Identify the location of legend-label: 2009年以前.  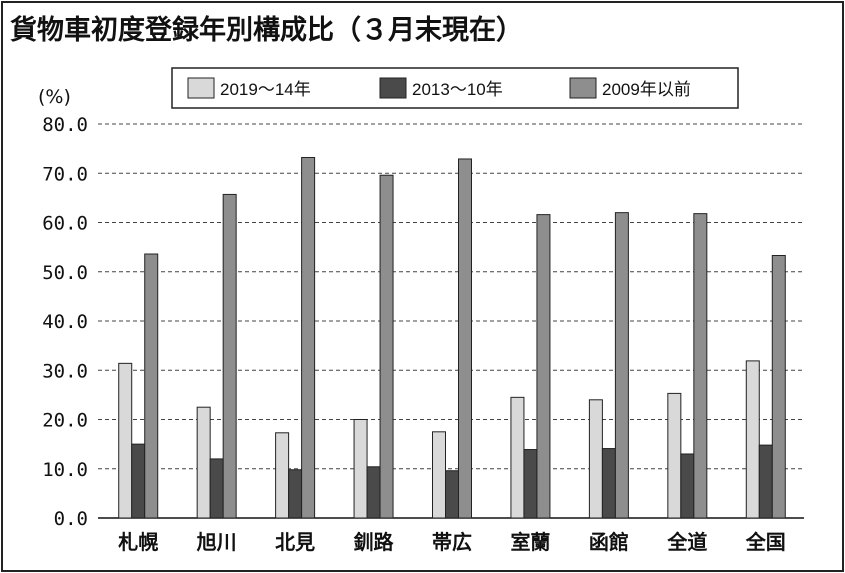
(646, 89).